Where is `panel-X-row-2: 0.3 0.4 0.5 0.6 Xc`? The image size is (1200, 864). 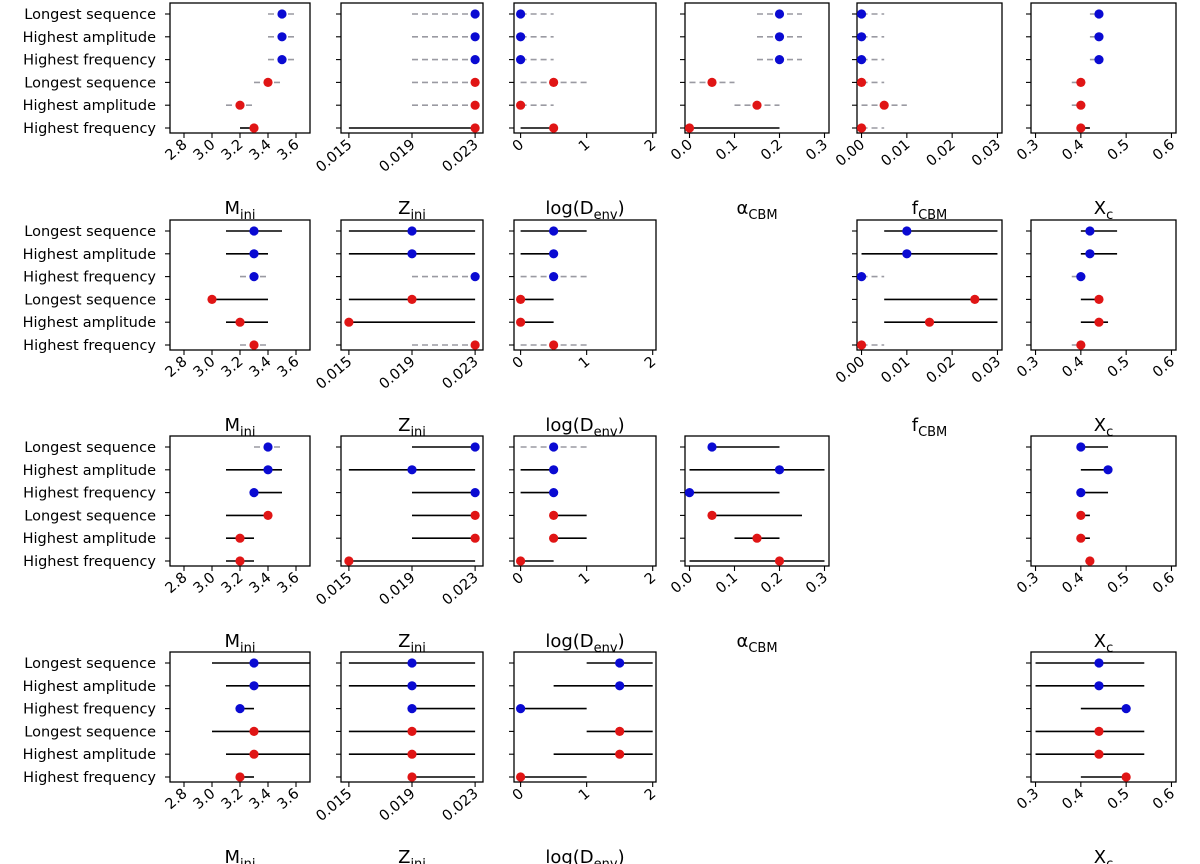 panel-X-row-2: 0.3 0.4 0.5 0.6 Xc is located at coordinates (1096, 329).